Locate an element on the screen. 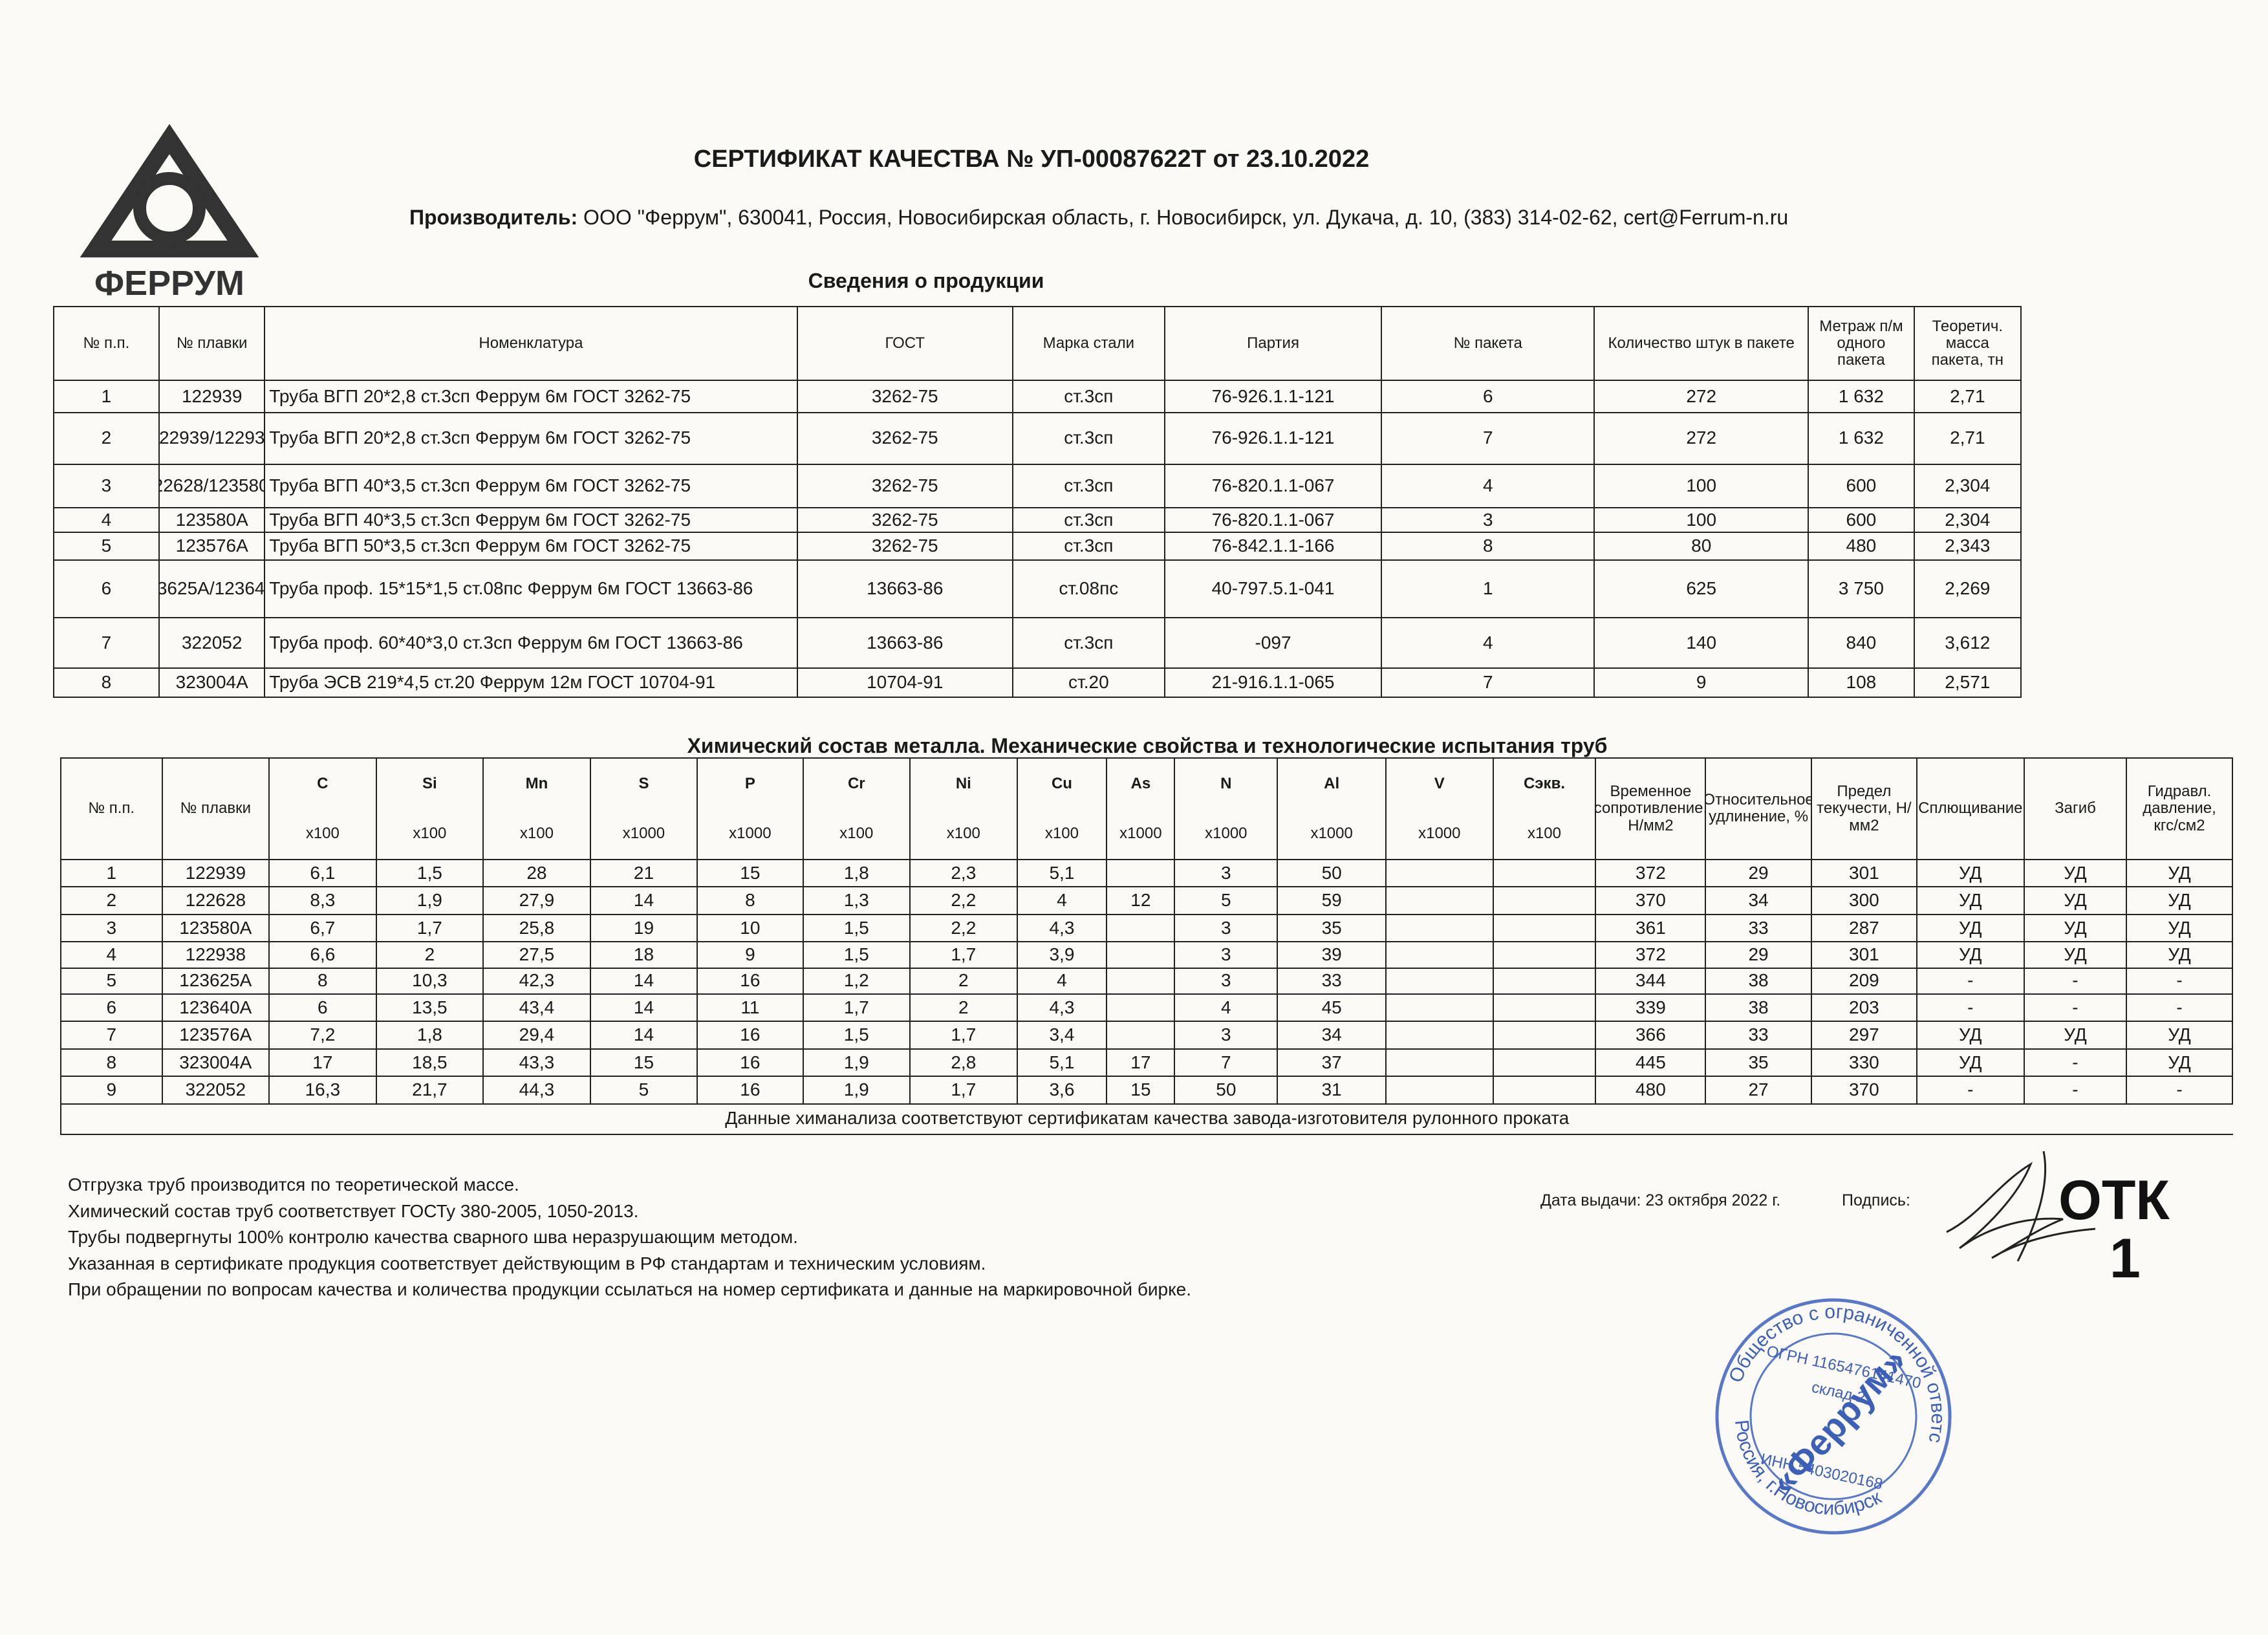 Image resolution: width=2268 pixels, height=1635 pixels. chemistry-cell: 19 is located at coordinates (643, 928).